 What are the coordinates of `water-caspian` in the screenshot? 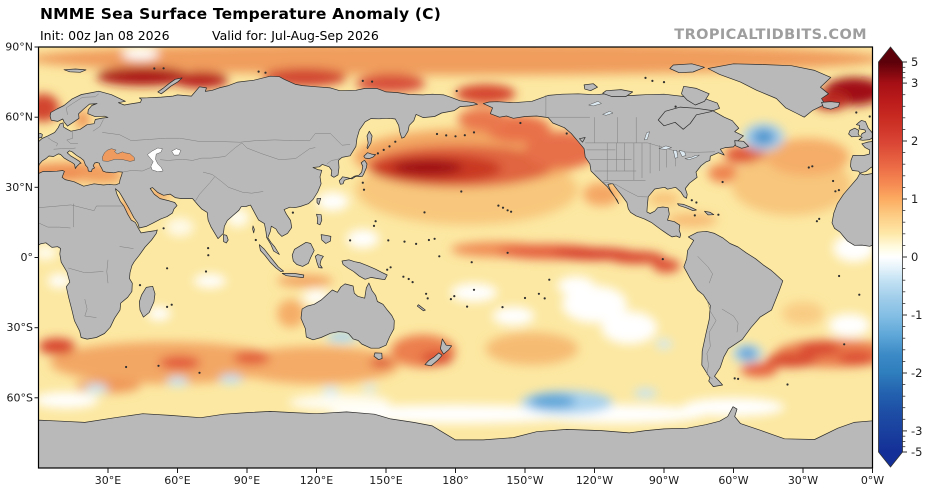 It's located at (155, 159).